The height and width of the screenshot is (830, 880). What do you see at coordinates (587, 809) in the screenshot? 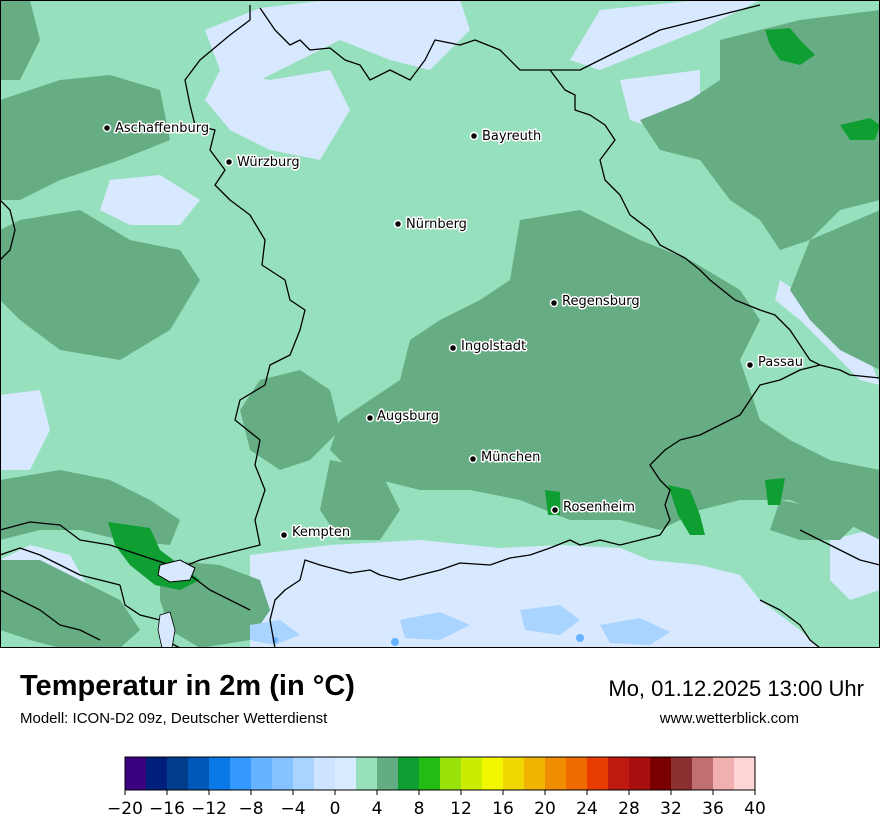
I see `legend-tick-label: 24` at bounding box center [587, 809].